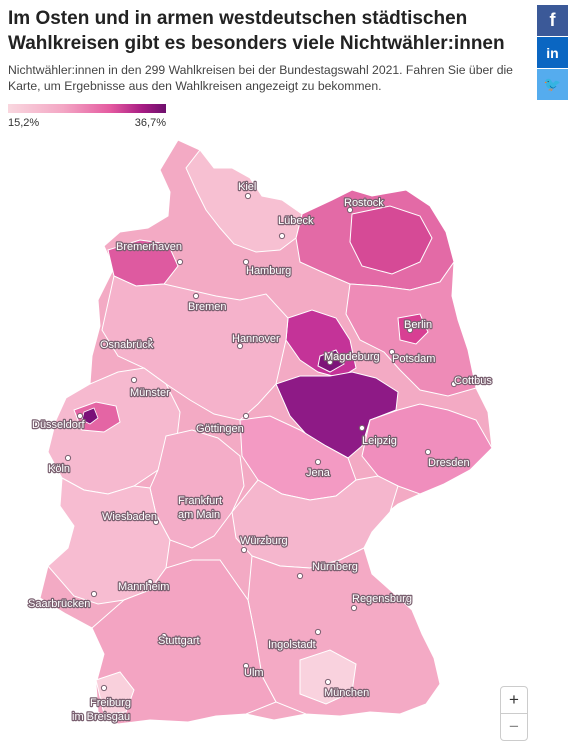 The image size is (576, 753). Describe the element at coordinates (346, 693) in the screenshot. I see `city-label: München` at that location.